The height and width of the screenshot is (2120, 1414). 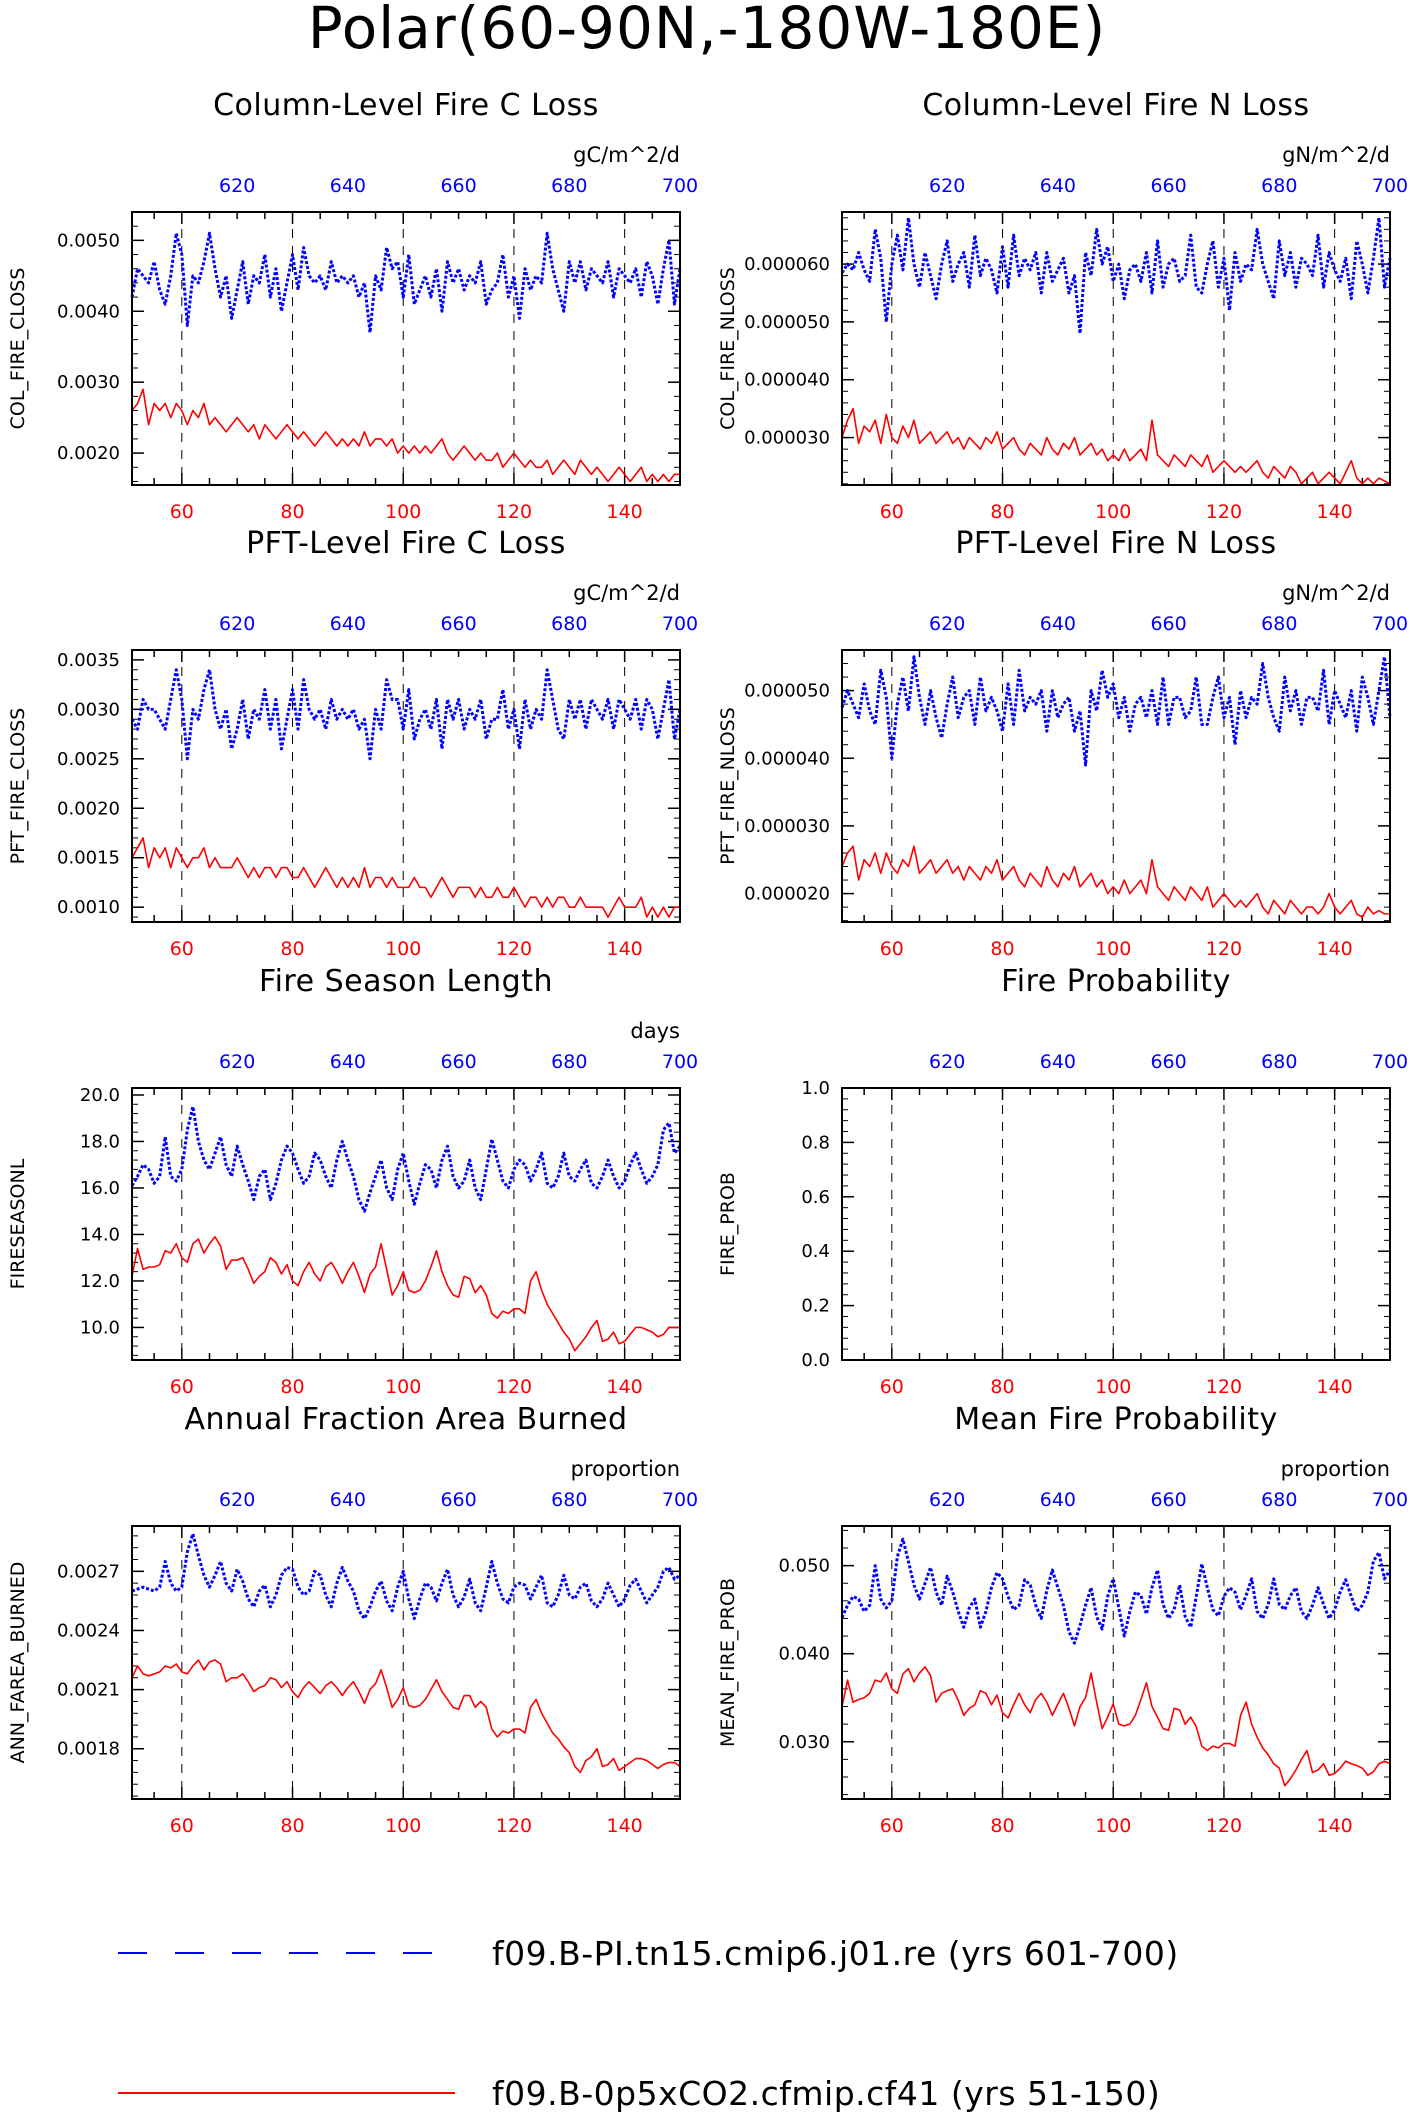 What do you see at coordinates (815, 1306) in the screenshot?
I see `y-tick-label: 0.2` at bounding box center [815, 1306].